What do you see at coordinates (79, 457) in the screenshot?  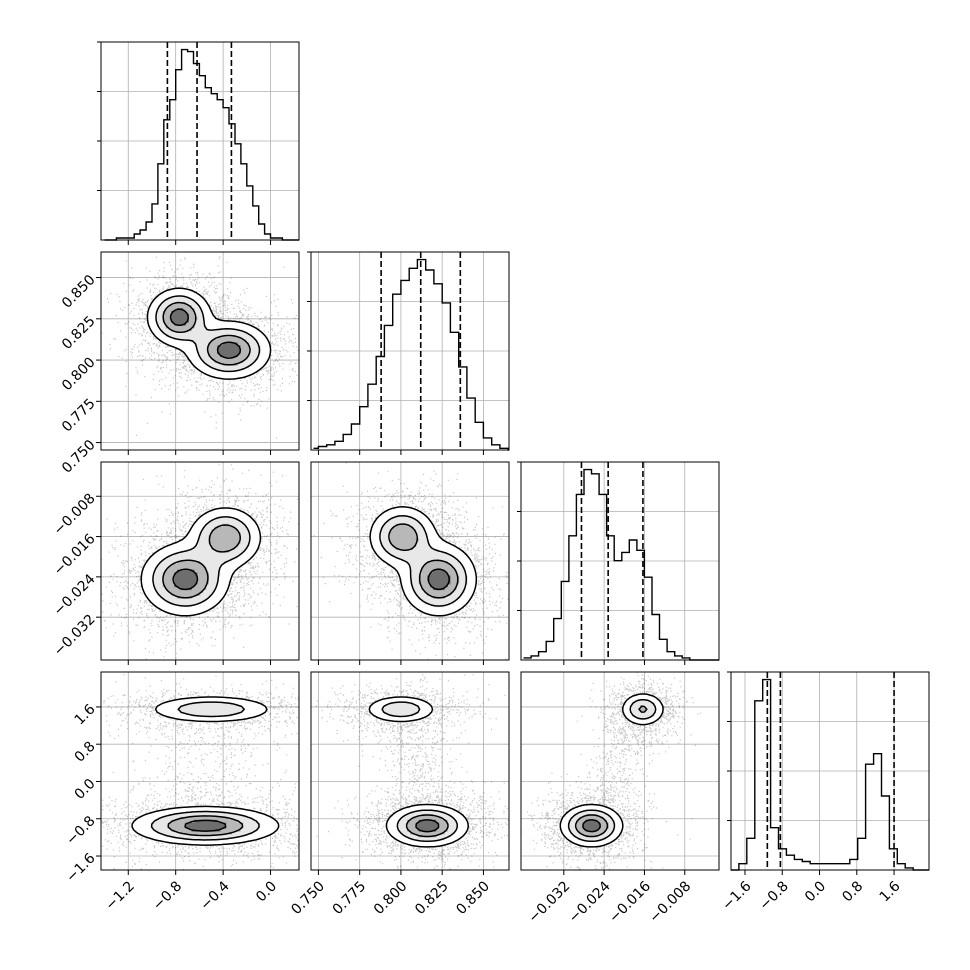 I see `y-tick-label: 0.750` at bounding box center [79, 457].